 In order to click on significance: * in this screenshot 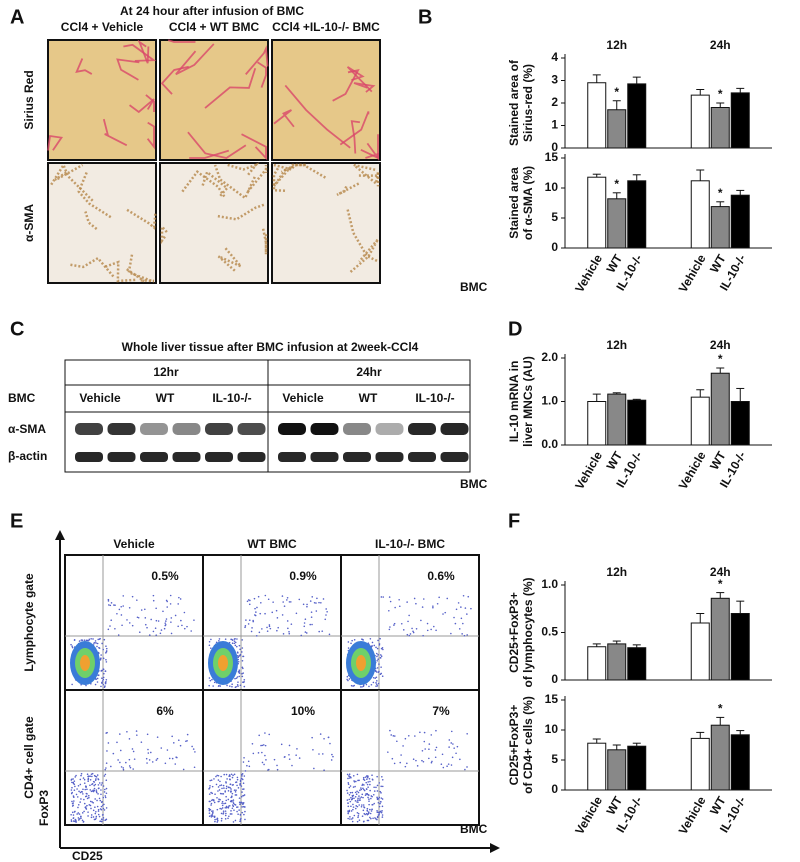, I will do `click(720, 359)`.